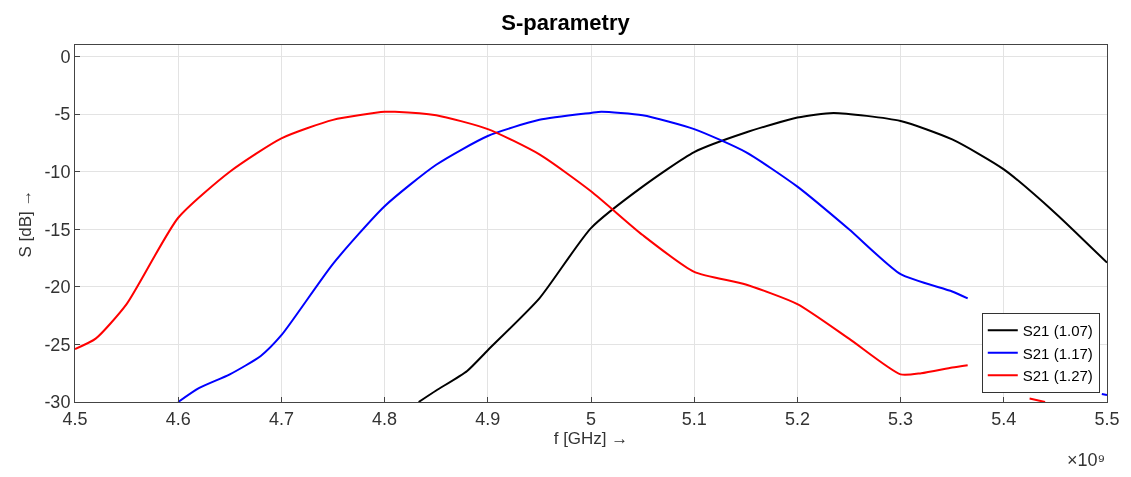 Image resolution: width=1131 pixels, height=477 pixels. Describe the element at coordinates (901, 418) in the screenshot. I see `x-tick-label: 5.3` at that location.